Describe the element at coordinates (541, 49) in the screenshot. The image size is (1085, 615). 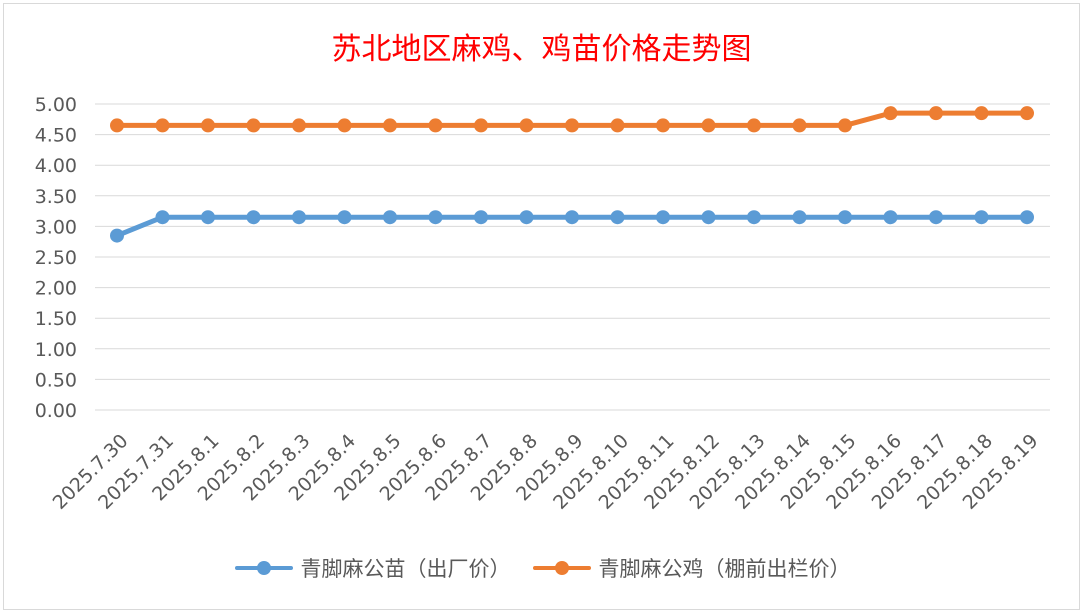
I see `chart-title: 苏北地区麻鸡、鸡苗价格走势图` at that location.